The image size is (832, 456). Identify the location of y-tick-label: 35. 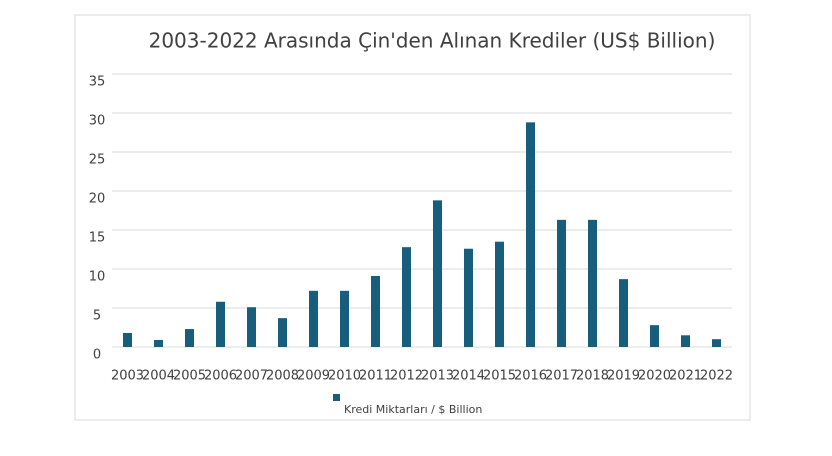
(97, 82).